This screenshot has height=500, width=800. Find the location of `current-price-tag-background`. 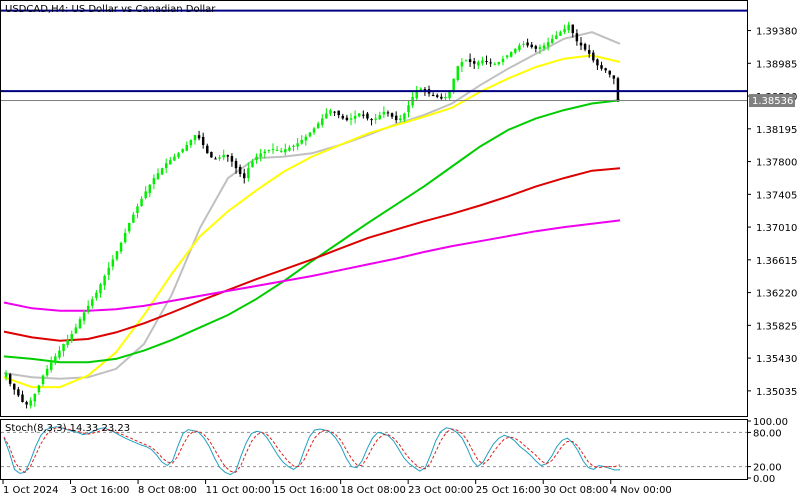

current-price-tag-background is located at coordinates (772, 101).